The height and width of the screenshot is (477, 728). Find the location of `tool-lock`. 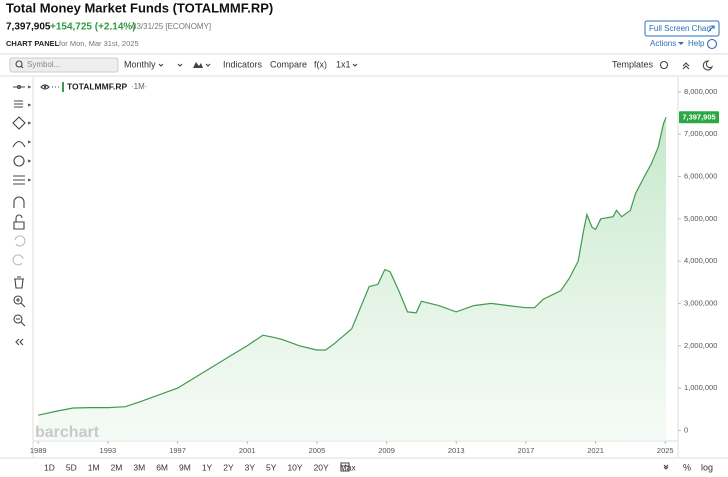

tool-lock is located at coordinates (19, 222).